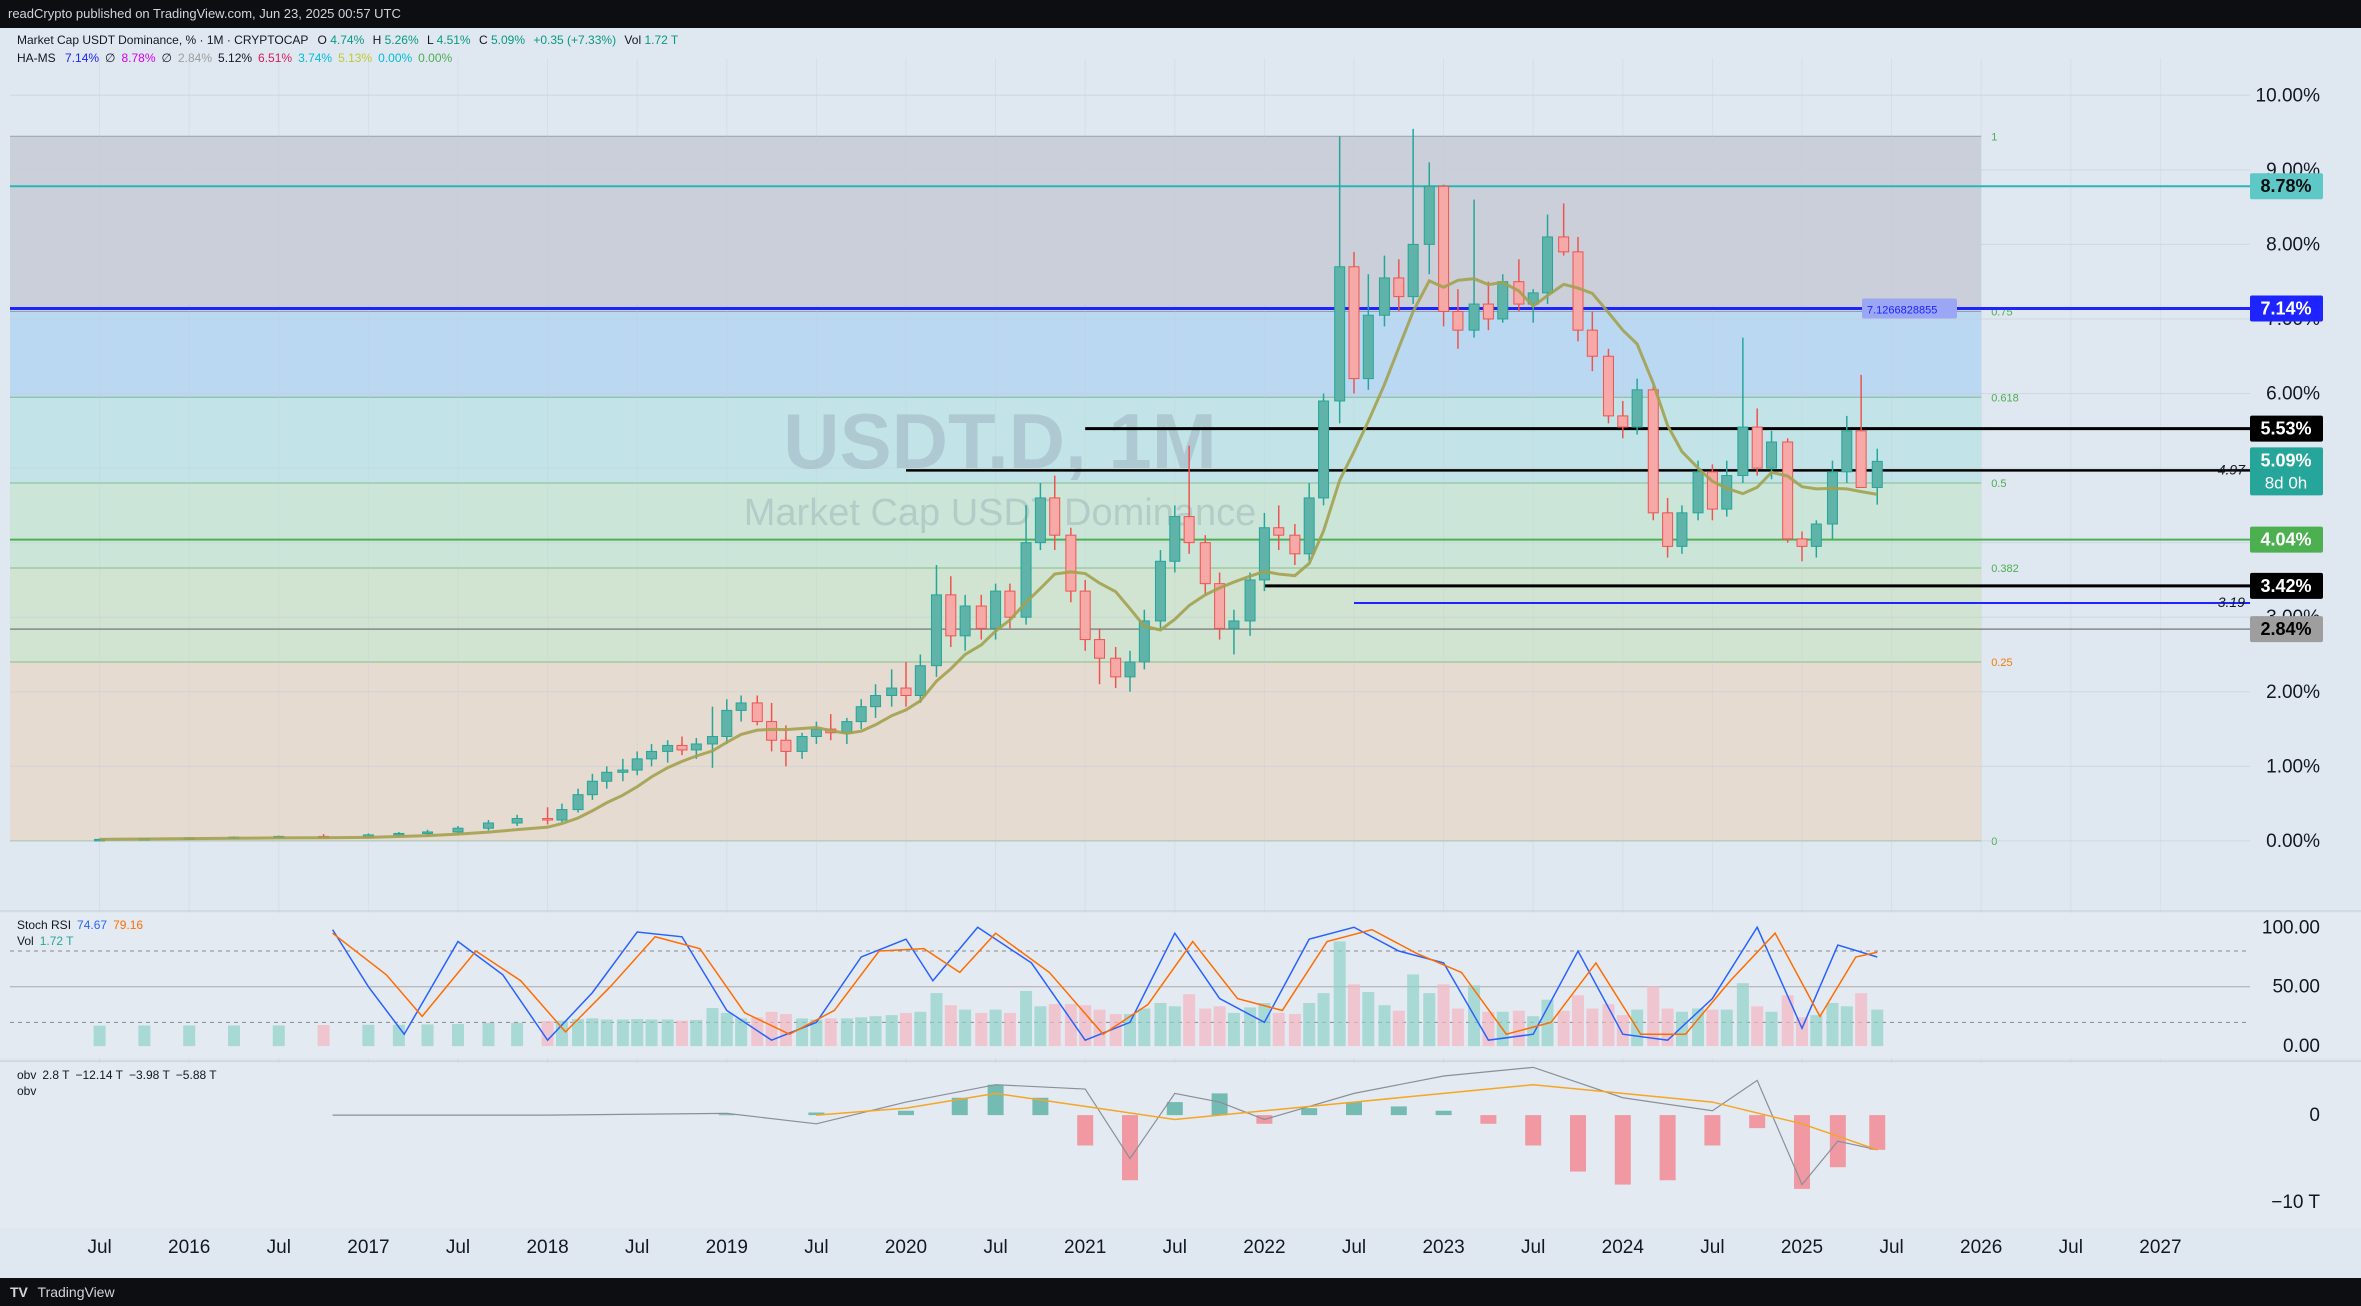  I want to click on legend-o-label: O, so click(322, 40).